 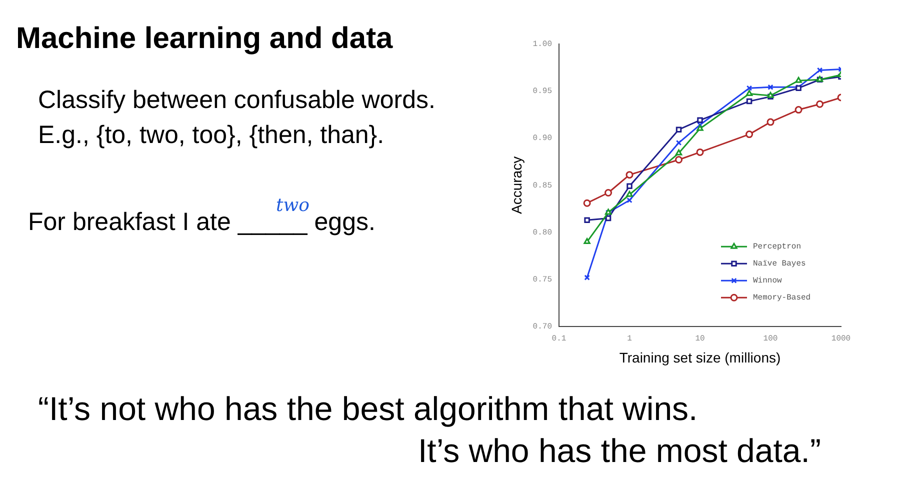 I want to click on x-tick-label: 100, so click(x=770, y=339).